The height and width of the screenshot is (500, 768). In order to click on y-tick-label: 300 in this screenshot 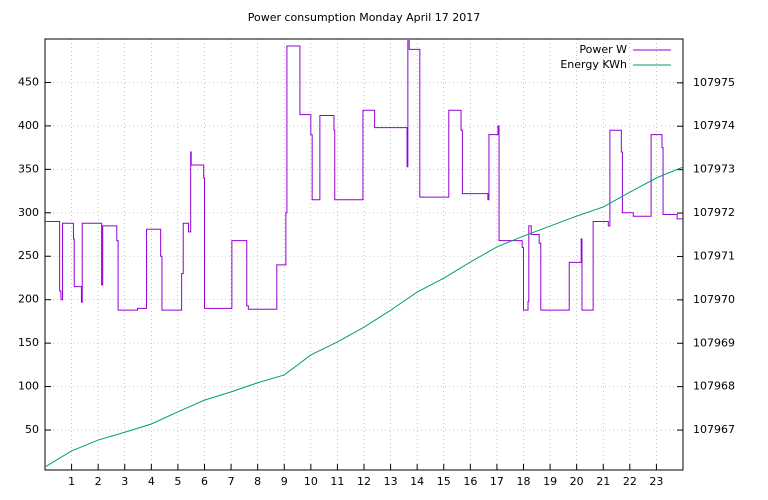, I will do `click(28, 212)`.